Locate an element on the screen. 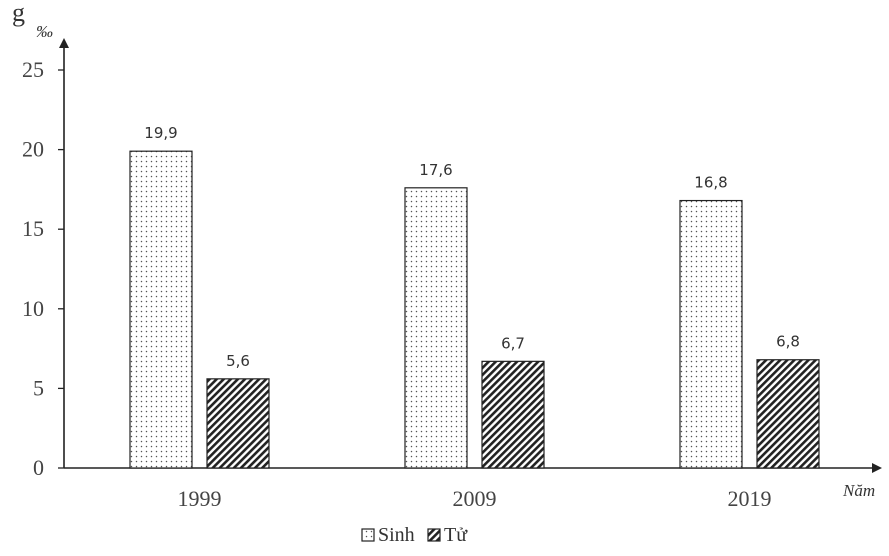 The image size is (889, 556). x-category-label: 2019 is located at coordinates (750, 498).